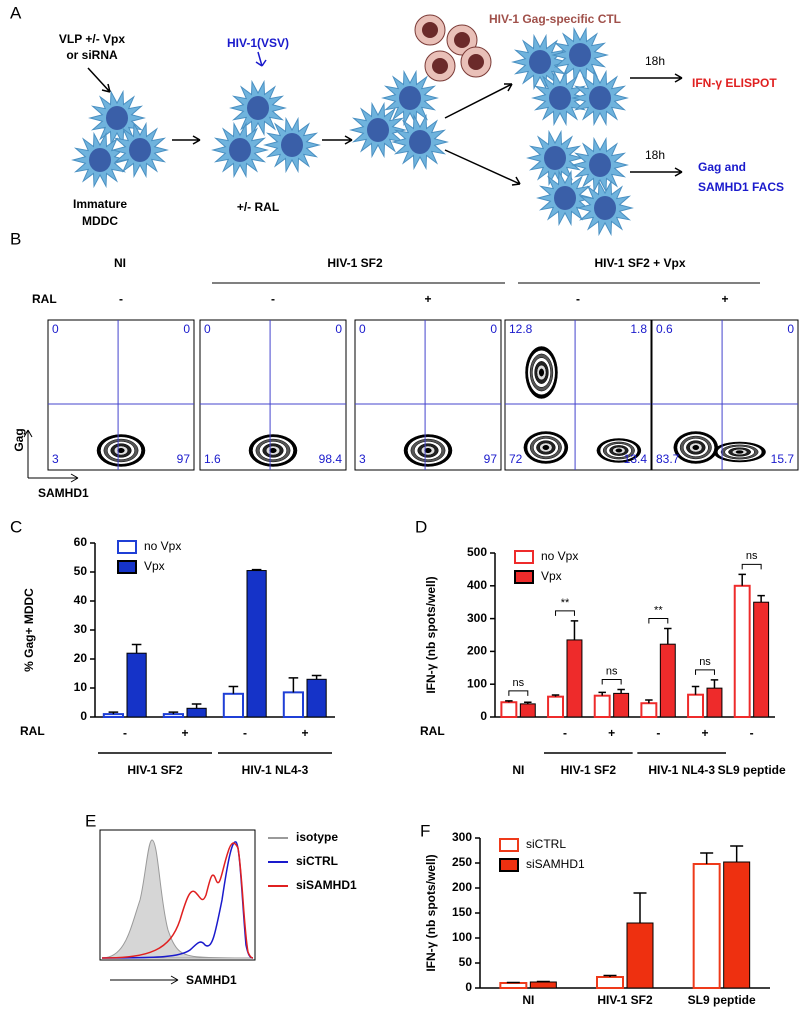  Describe the element at coordinates (81, 542) in the screenshot. I see `y-tick-label: 60` at that location.